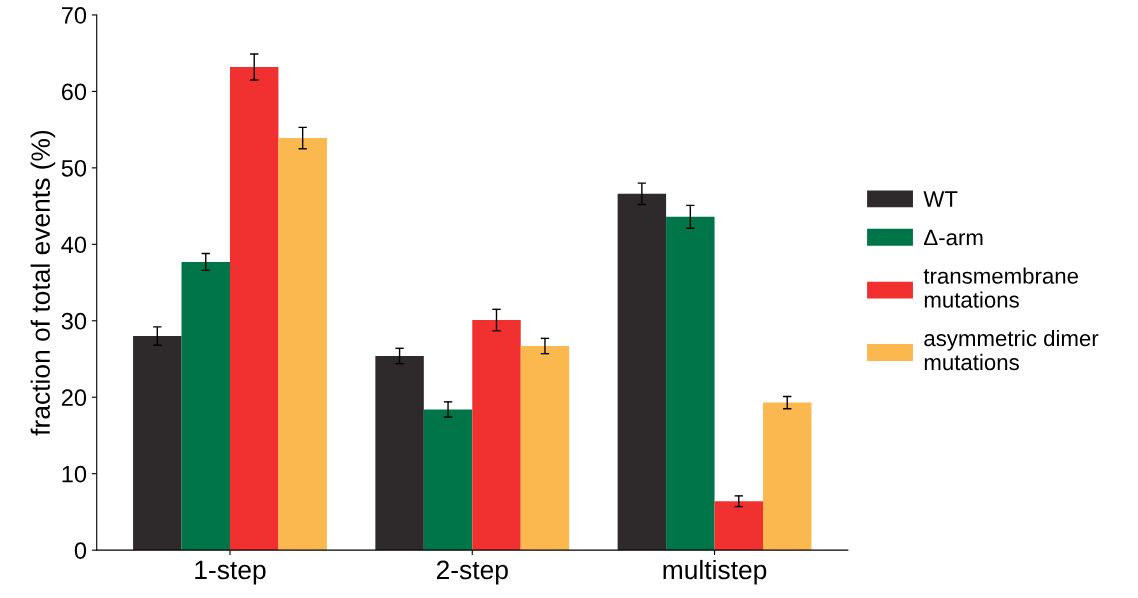 The image size is (1138, 598). I want to click on x-tick-label: multistep, so click(715, 572).